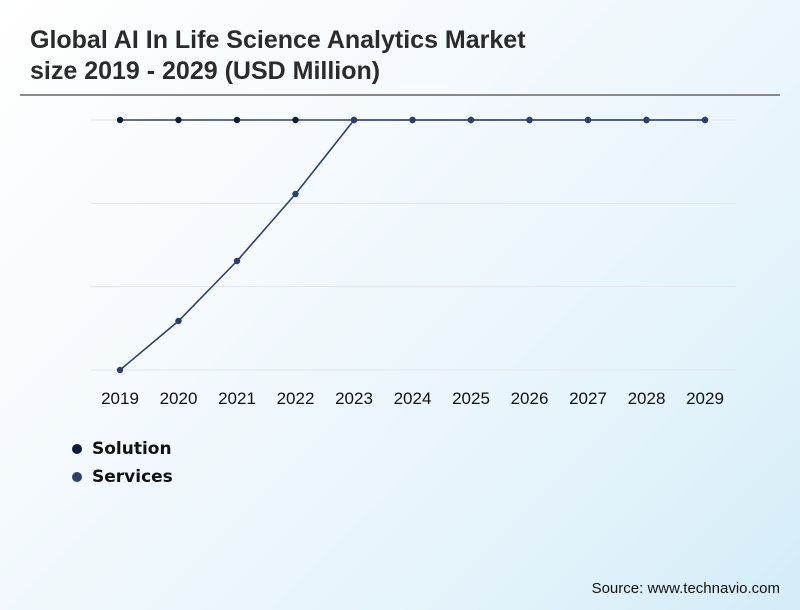 This screenshot has width=800, height=610. What do you see at coordinates (77, 449) in the screenshot?
I see `legend-marker-solution` at bounding box center [77, 449].